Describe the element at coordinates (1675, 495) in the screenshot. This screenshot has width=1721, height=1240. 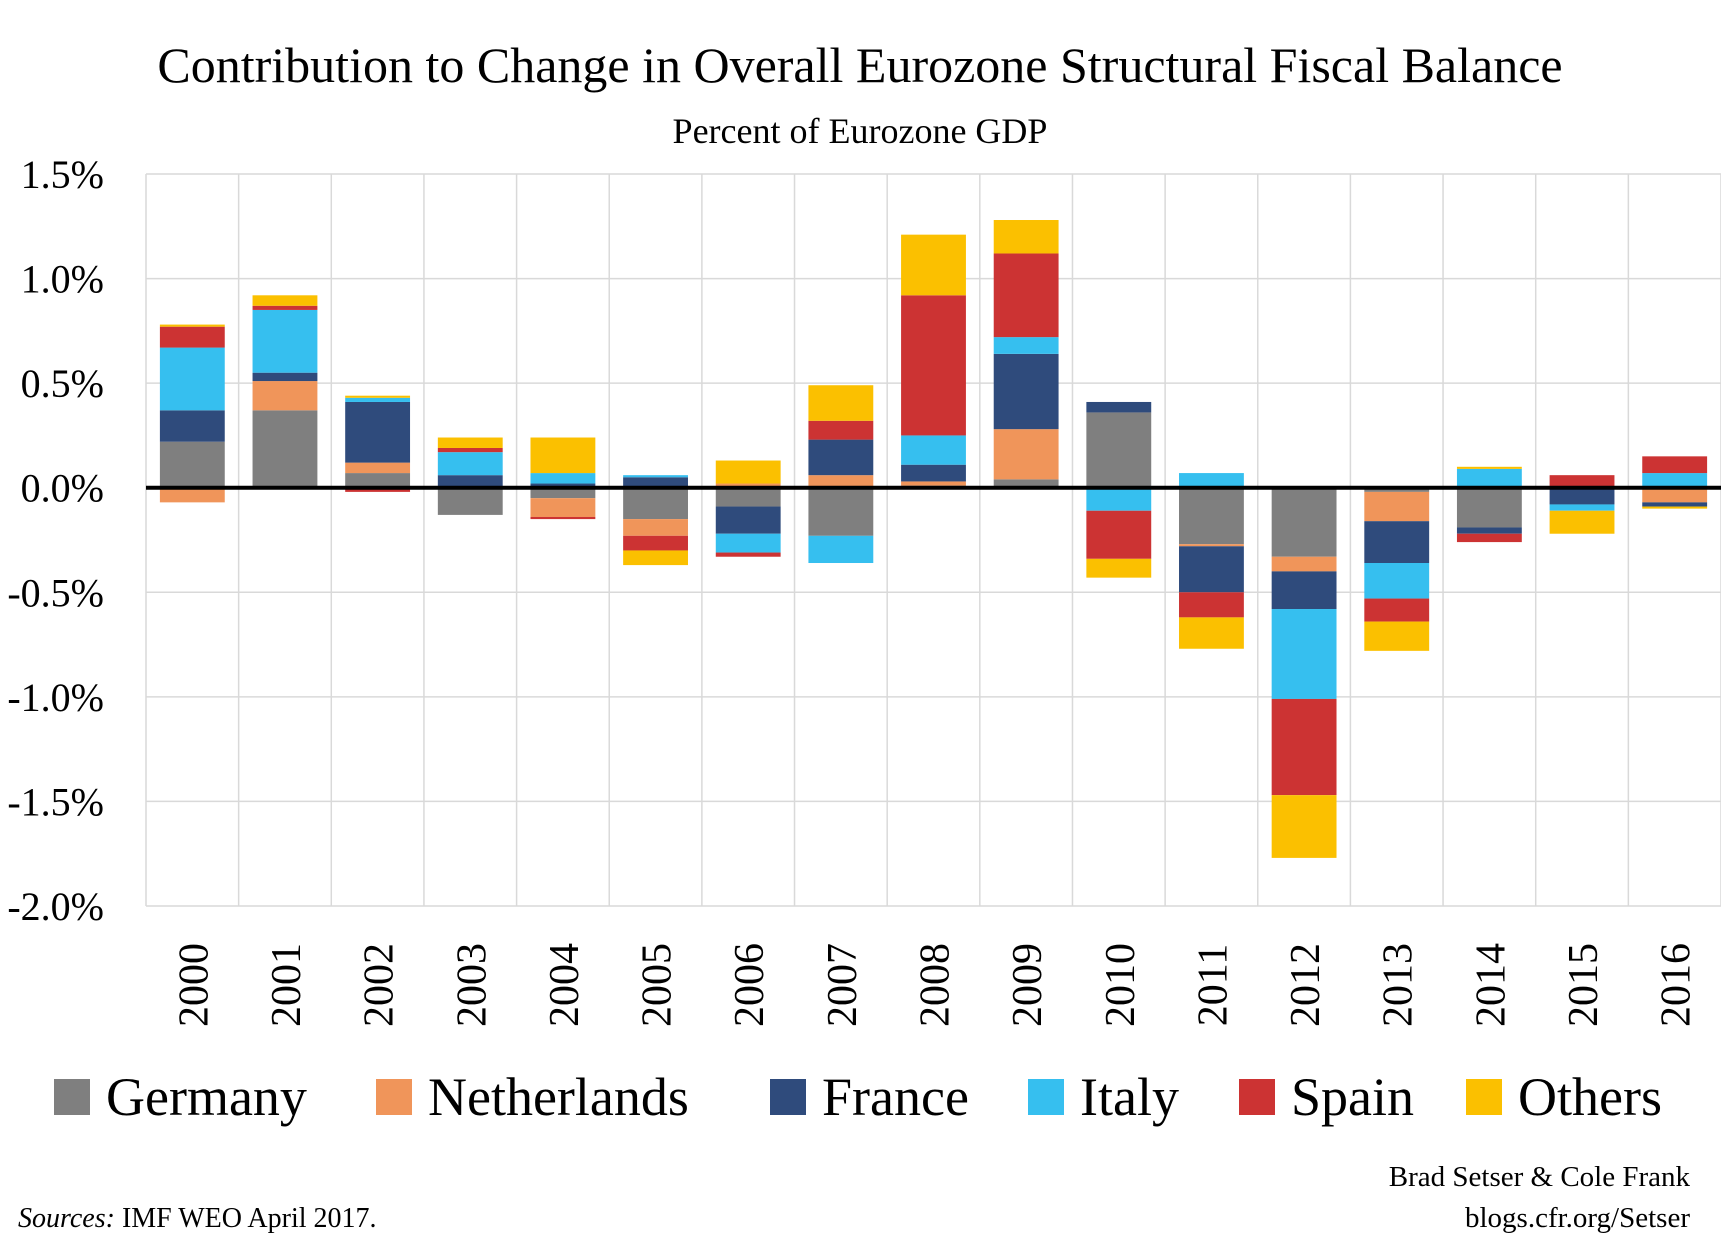
I see `bar-netherlands-2016` at that location.